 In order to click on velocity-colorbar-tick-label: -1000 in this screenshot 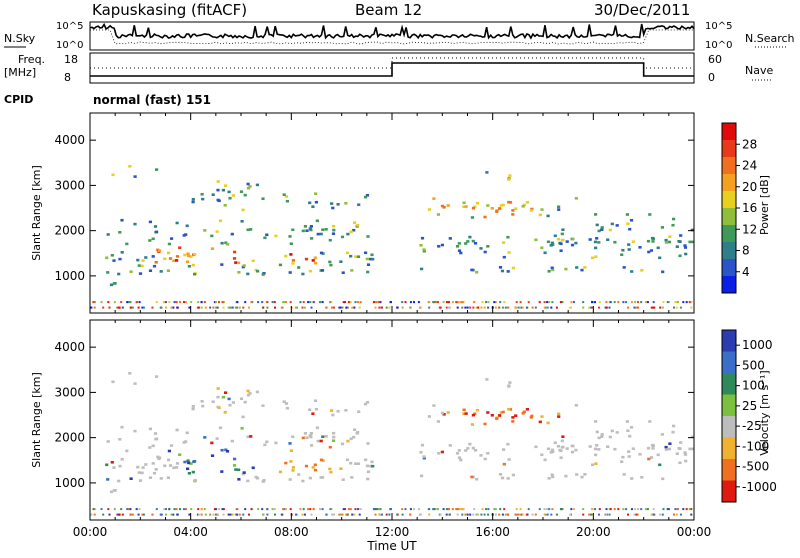, I will do `click(759, 487)`.